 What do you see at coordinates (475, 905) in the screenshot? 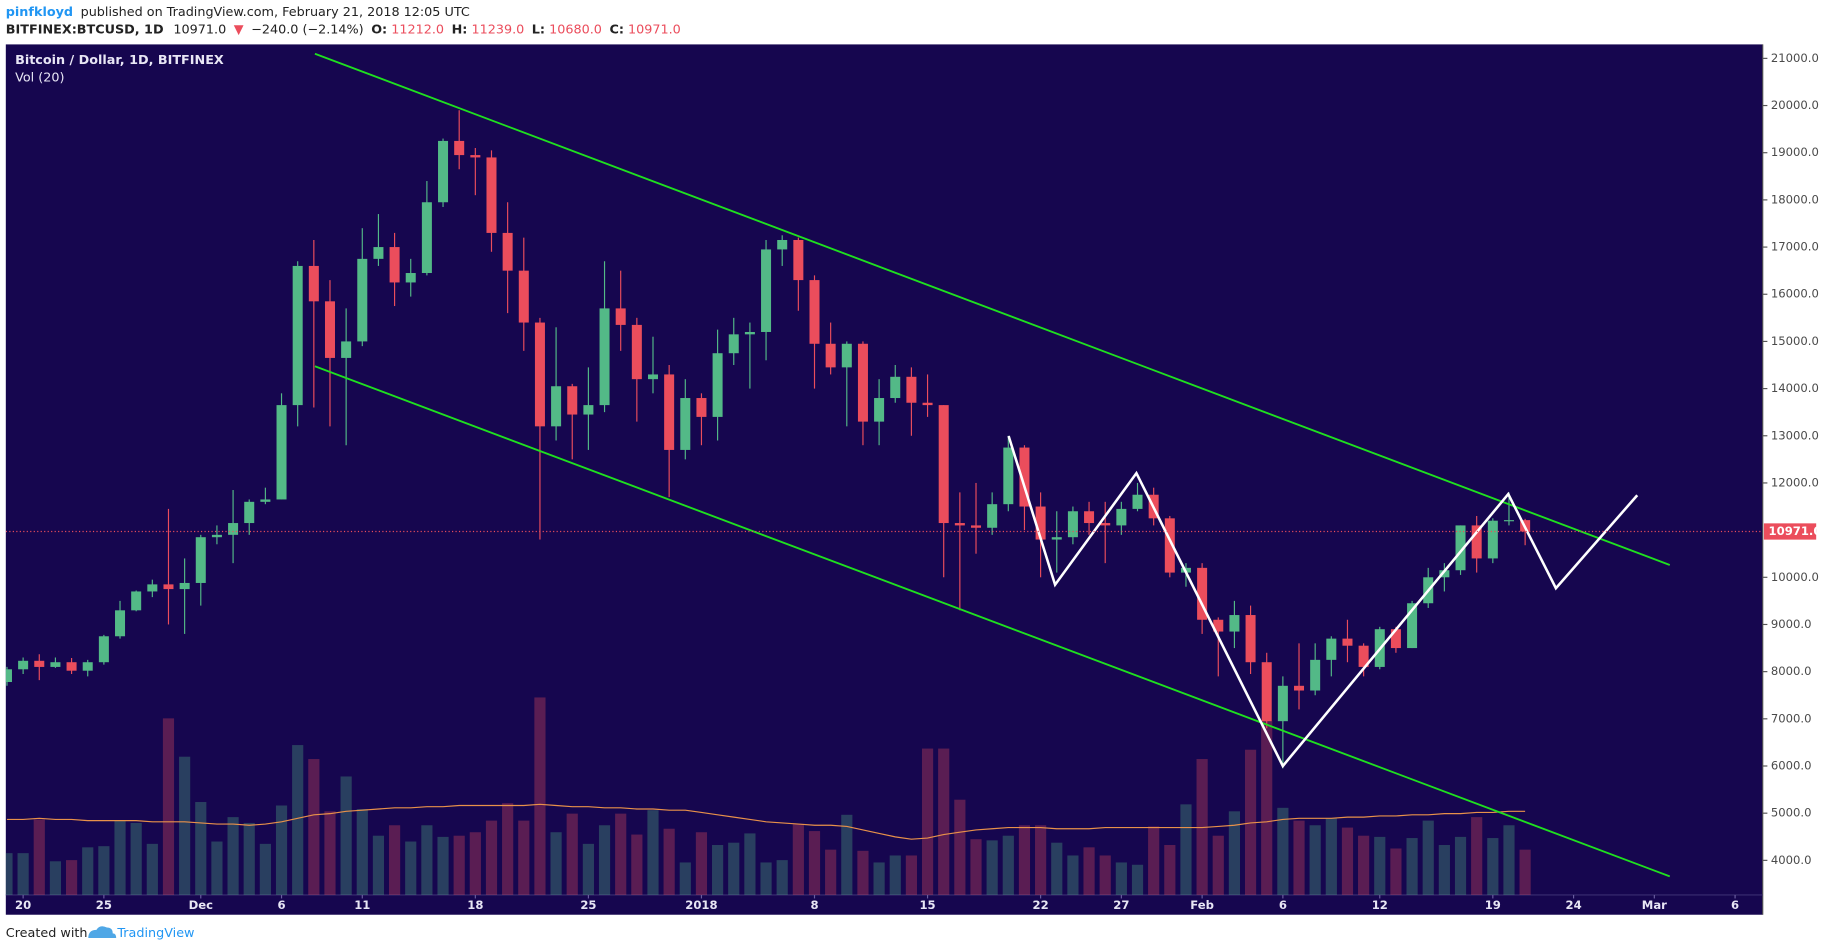
I see `x-tick-label: 18` at bounding box center [475, 905].